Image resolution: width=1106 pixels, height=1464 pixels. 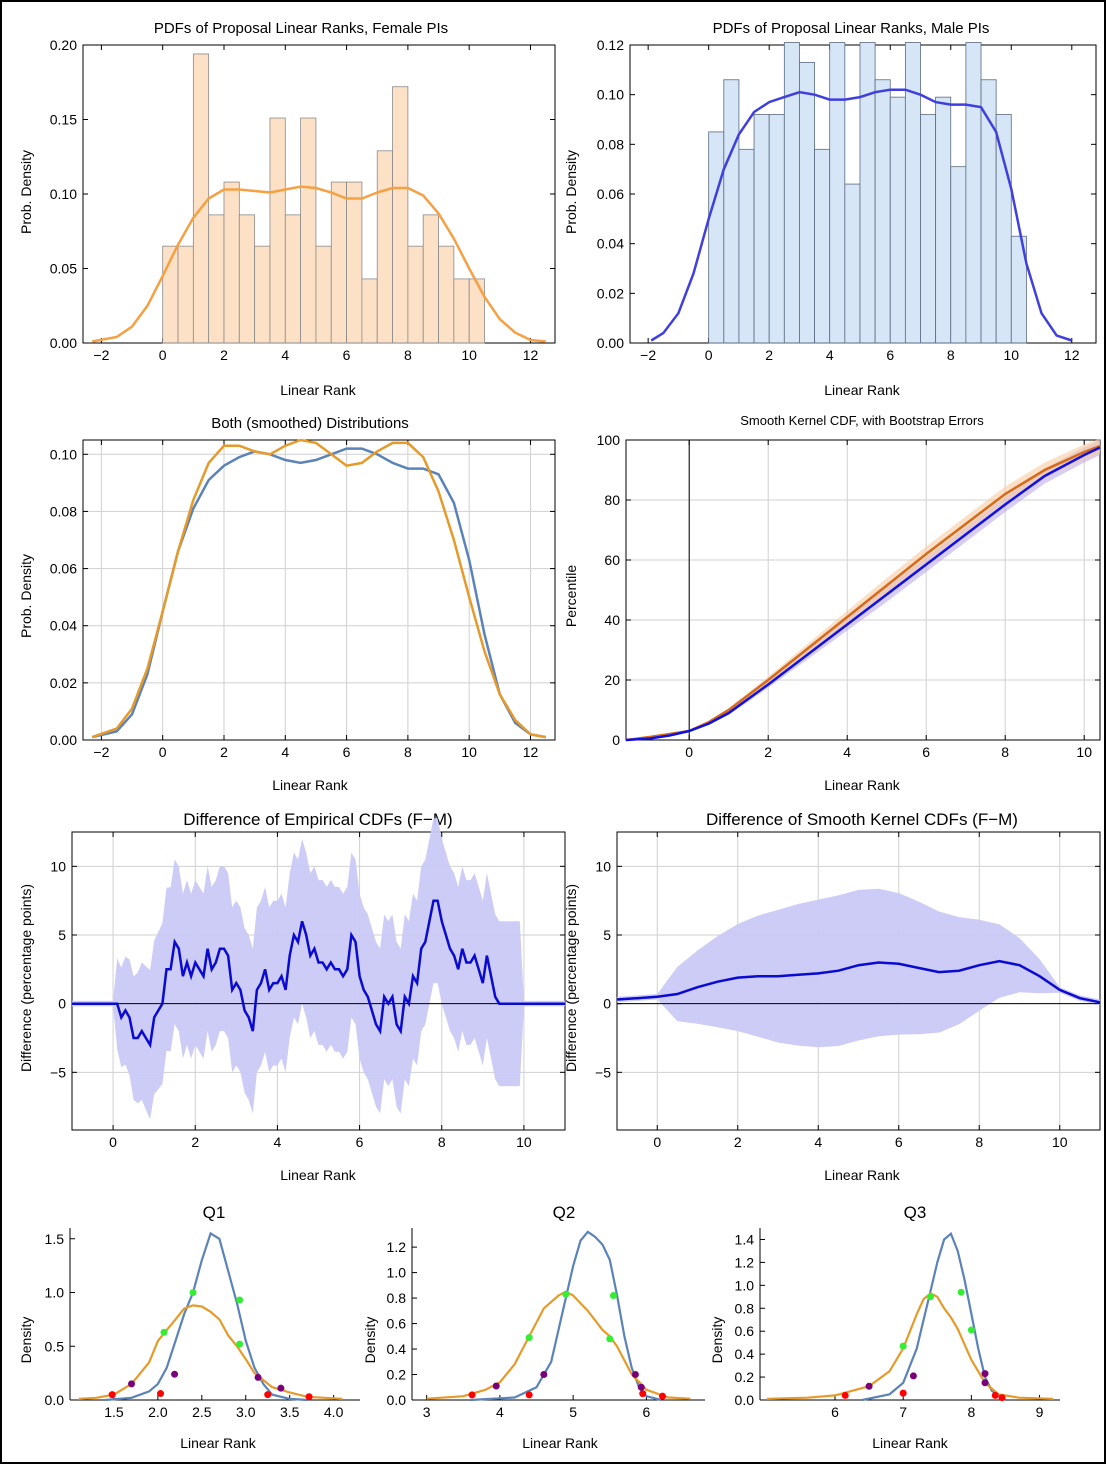 I want to click on diff_smooth-xtick-label-3: 6, so click(x=899, y=1142).